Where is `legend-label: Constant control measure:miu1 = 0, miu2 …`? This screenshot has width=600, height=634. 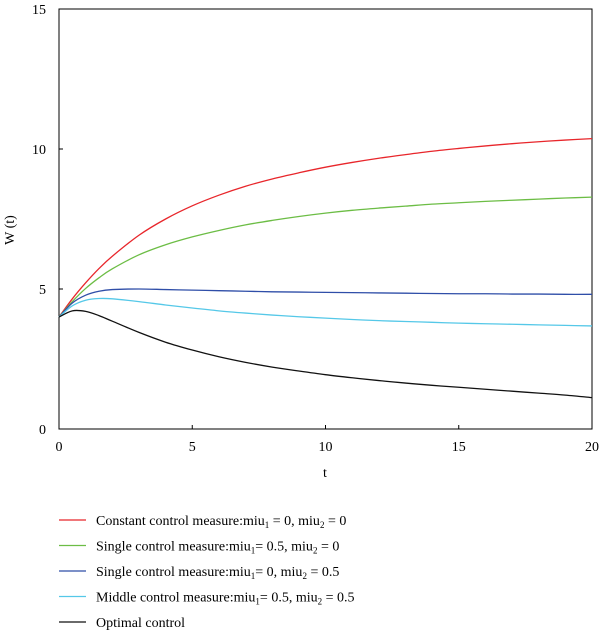 legend-label: Constant control measure:miu1 = 0, miu2 … is located at coordinates (221, 522).